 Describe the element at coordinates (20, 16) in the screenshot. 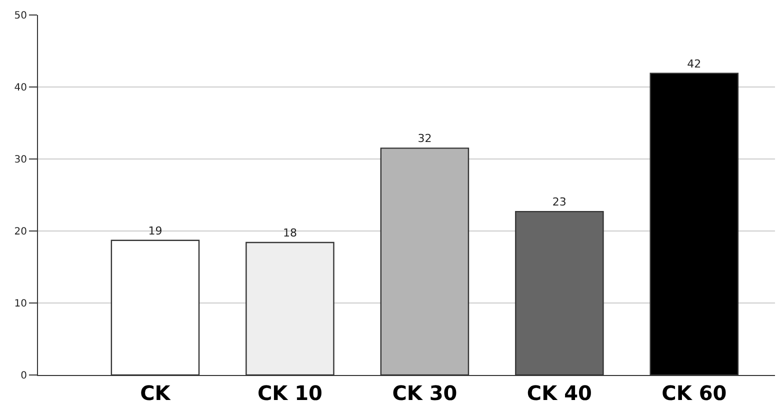

I see `y-tick-label: 50` at that location.